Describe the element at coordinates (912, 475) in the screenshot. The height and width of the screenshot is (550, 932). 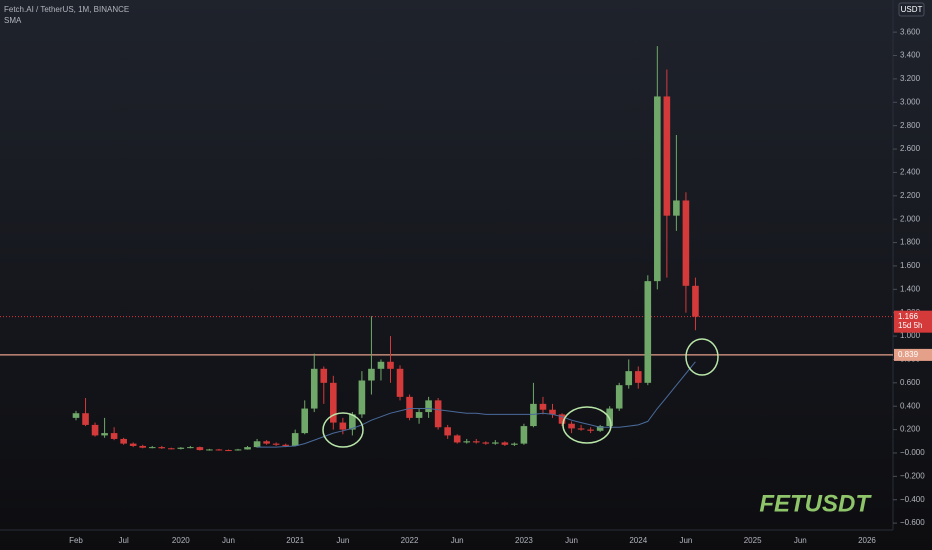
I see `y-tick-label: −0.200` at that location.